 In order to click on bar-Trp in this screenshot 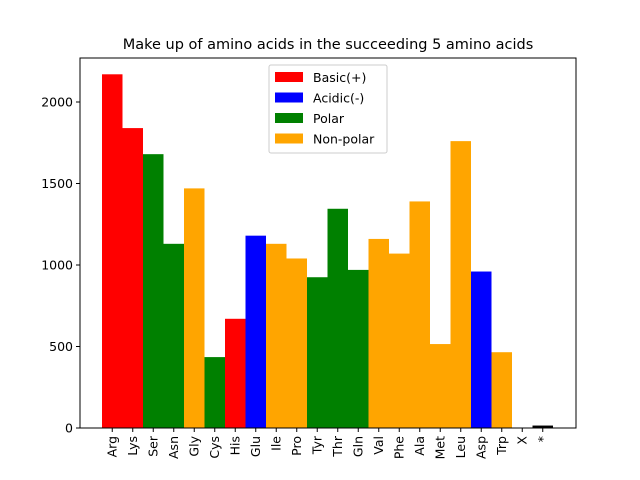, I will do `click(501, 390)`.